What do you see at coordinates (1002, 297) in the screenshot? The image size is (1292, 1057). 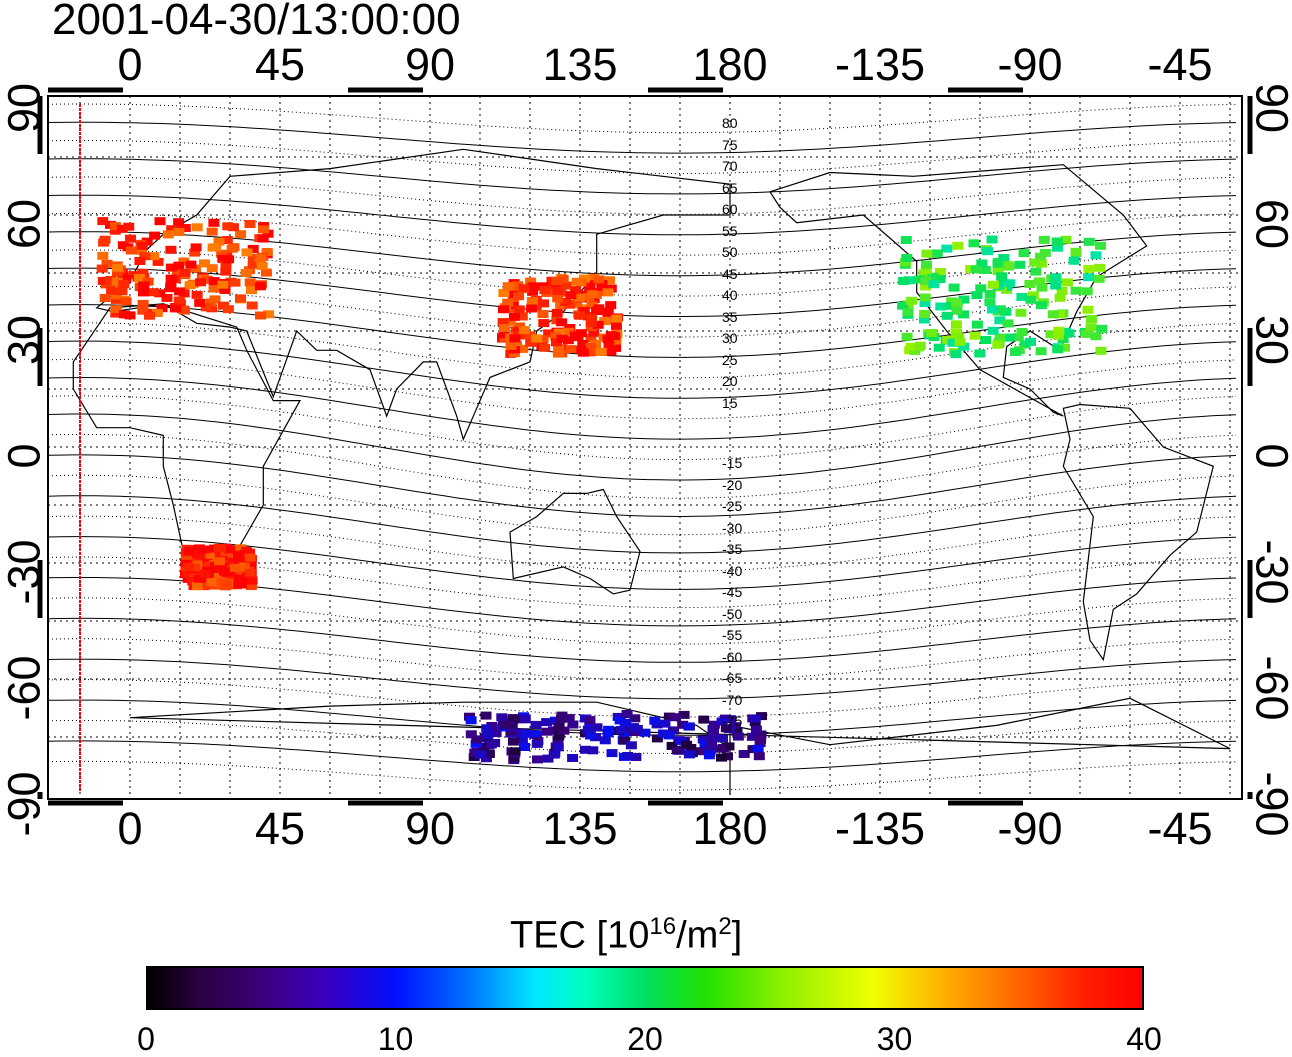 I see `tec-region-north-america` at bounding box center [1002, 297].